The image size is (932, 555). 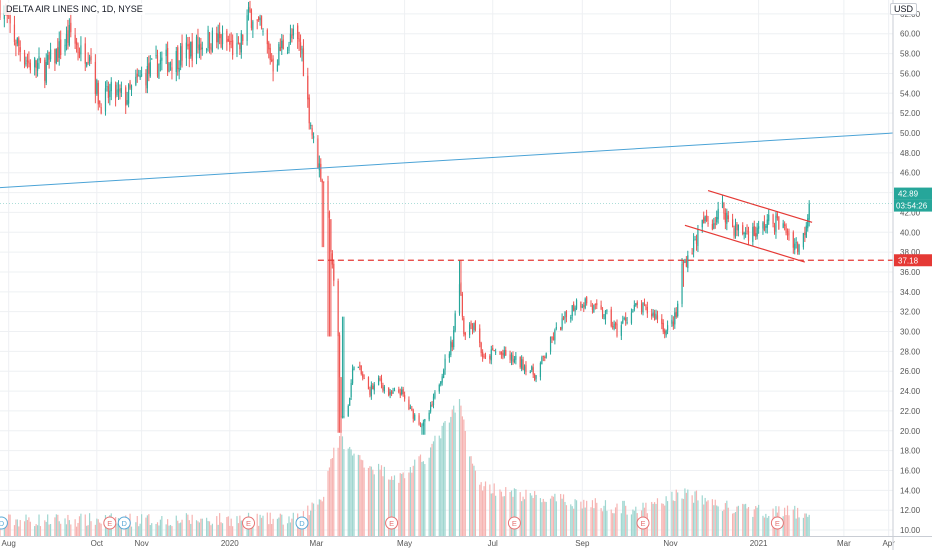 I want to click on y-tick-label: 48.00, so click(x=910, y=153).